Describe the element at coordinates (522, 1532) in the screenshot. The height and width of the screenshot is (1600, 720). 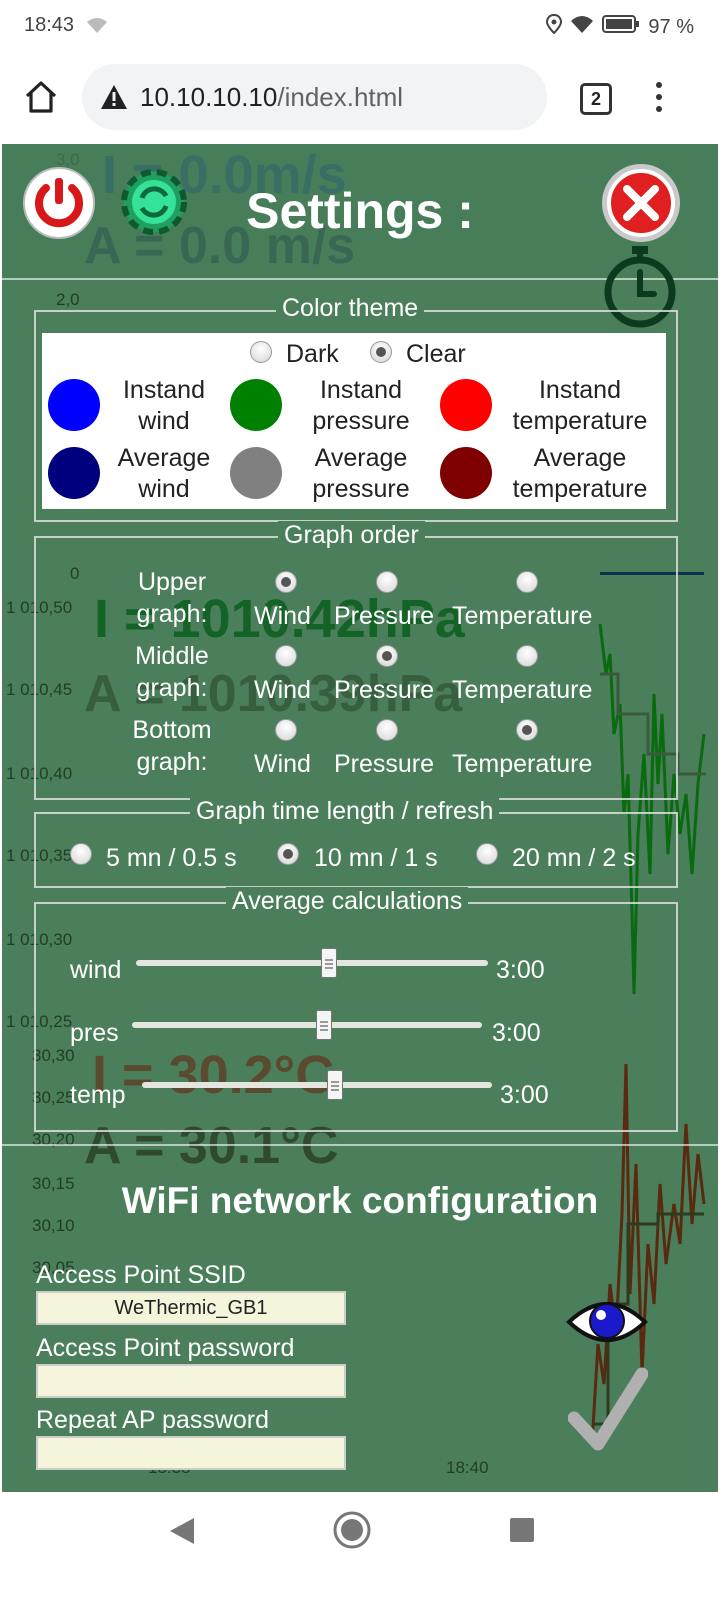
I see `recents-icon` at that location.